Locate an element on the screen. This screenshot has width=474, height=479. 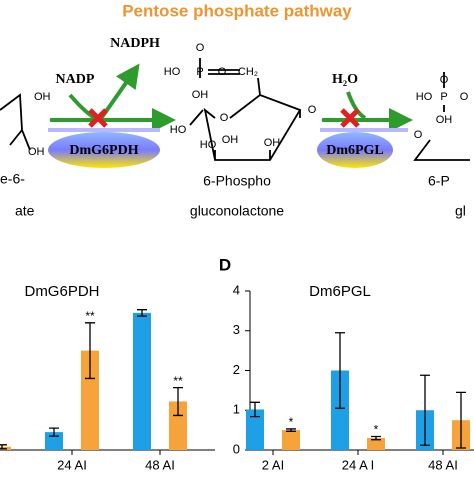
panel-label: D is located at coordinates (225, 264).